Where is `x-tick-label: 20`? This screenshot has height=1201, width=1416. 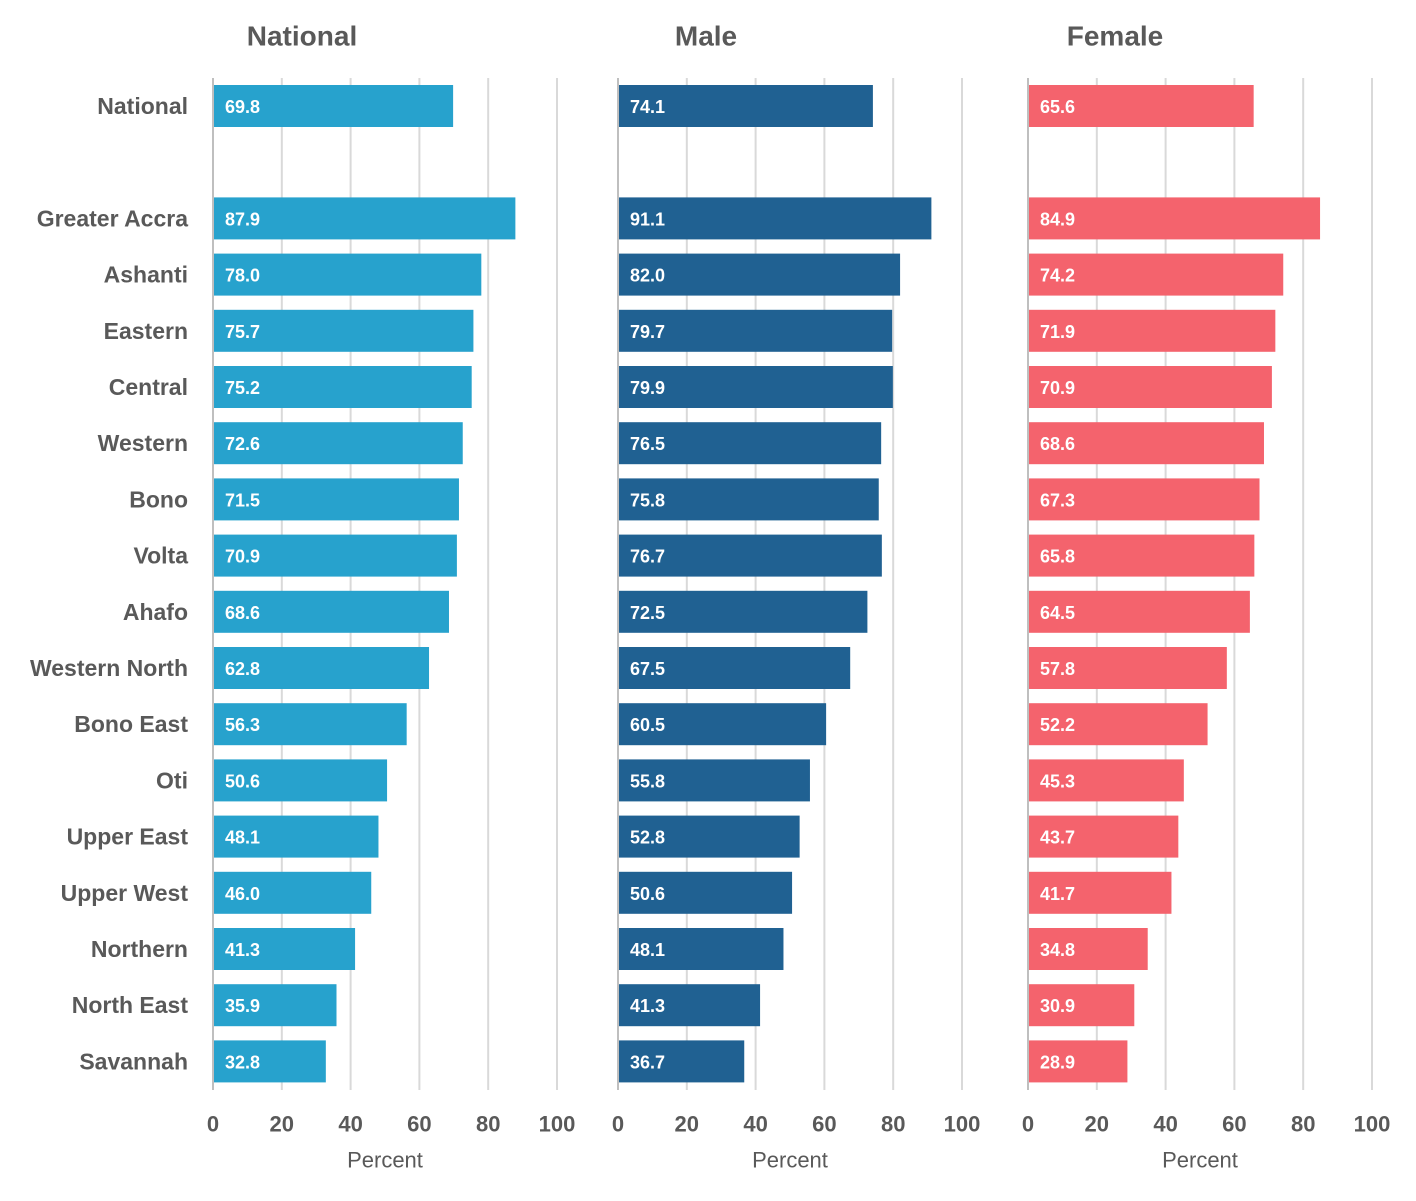
x-tick-label: 20 is located at coordinates (1097, 1124).